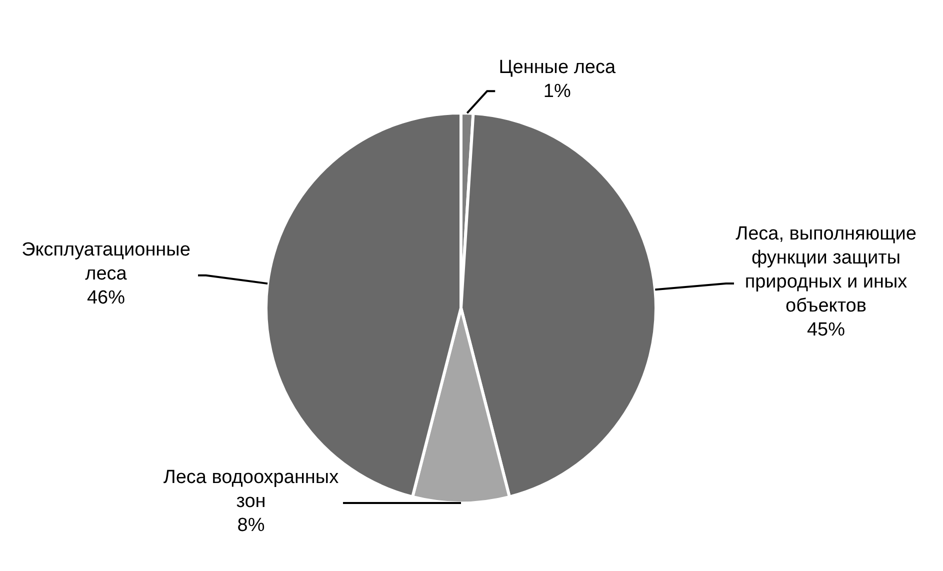  I want to click on data-label: 45%, so click(826, 330).